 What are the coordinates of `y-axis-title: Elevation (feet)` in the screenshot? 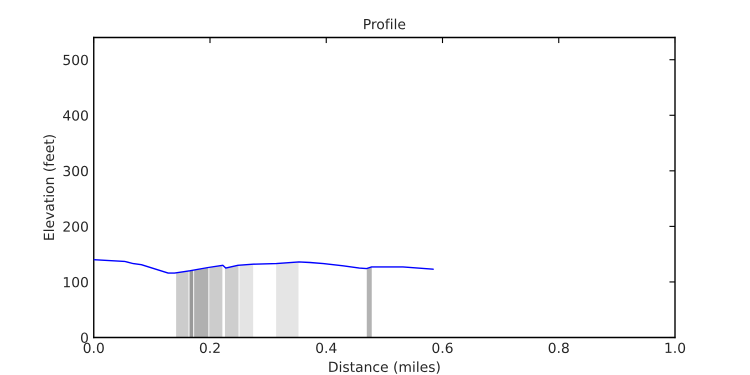 It's located at (49, 187).